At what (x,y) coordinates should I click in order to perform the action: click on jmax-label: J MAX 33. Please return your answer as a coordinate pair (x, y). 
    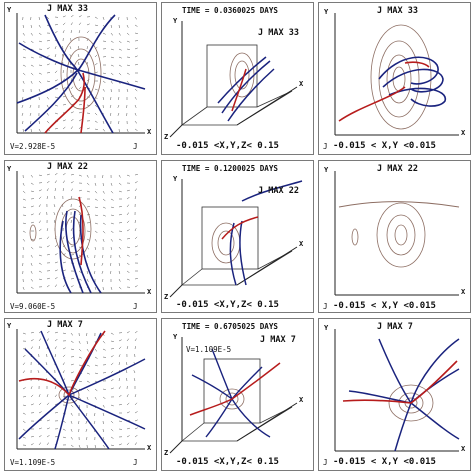
    Looking at the image, I should click on (278, 33).